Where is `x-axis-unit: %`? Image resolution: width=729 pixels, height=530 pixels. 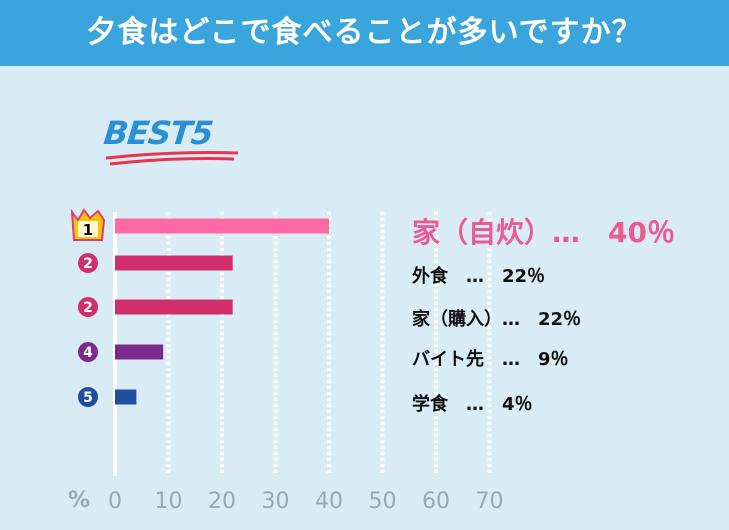 x-axis-unit: % is located at coordinates (79, 500).